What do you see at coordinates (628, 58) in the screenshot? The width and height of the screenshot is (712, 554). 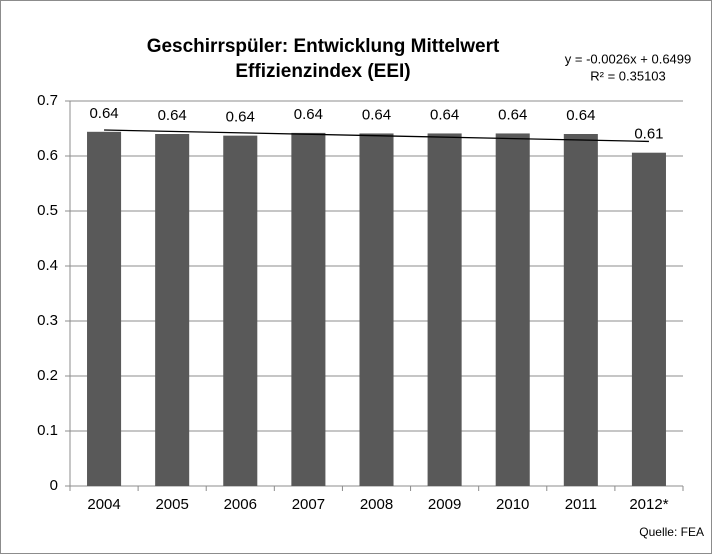 I see `trendline-equation: y = -0.0026x + 0.6499` at bounding box center [628, 58].